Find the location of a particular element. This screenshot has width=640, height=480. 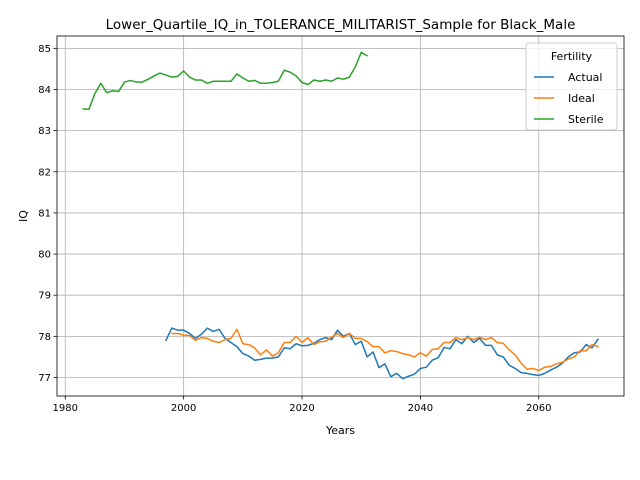

y-tick-label: 80 is located at coordinates (44, 255).